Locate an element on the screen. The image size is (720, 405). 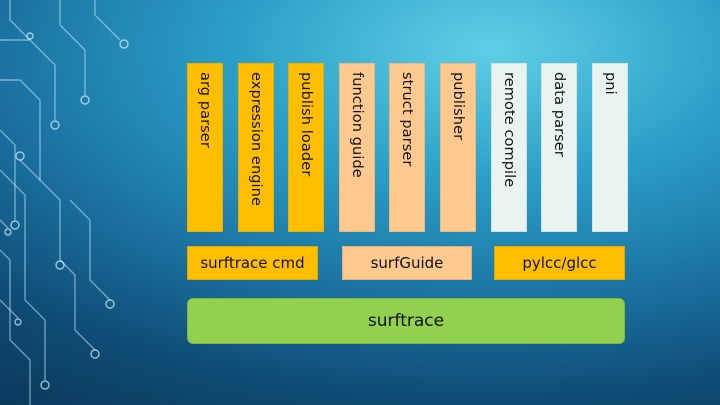
group-label: surftrace cmd is located at coordinates (252, 263).